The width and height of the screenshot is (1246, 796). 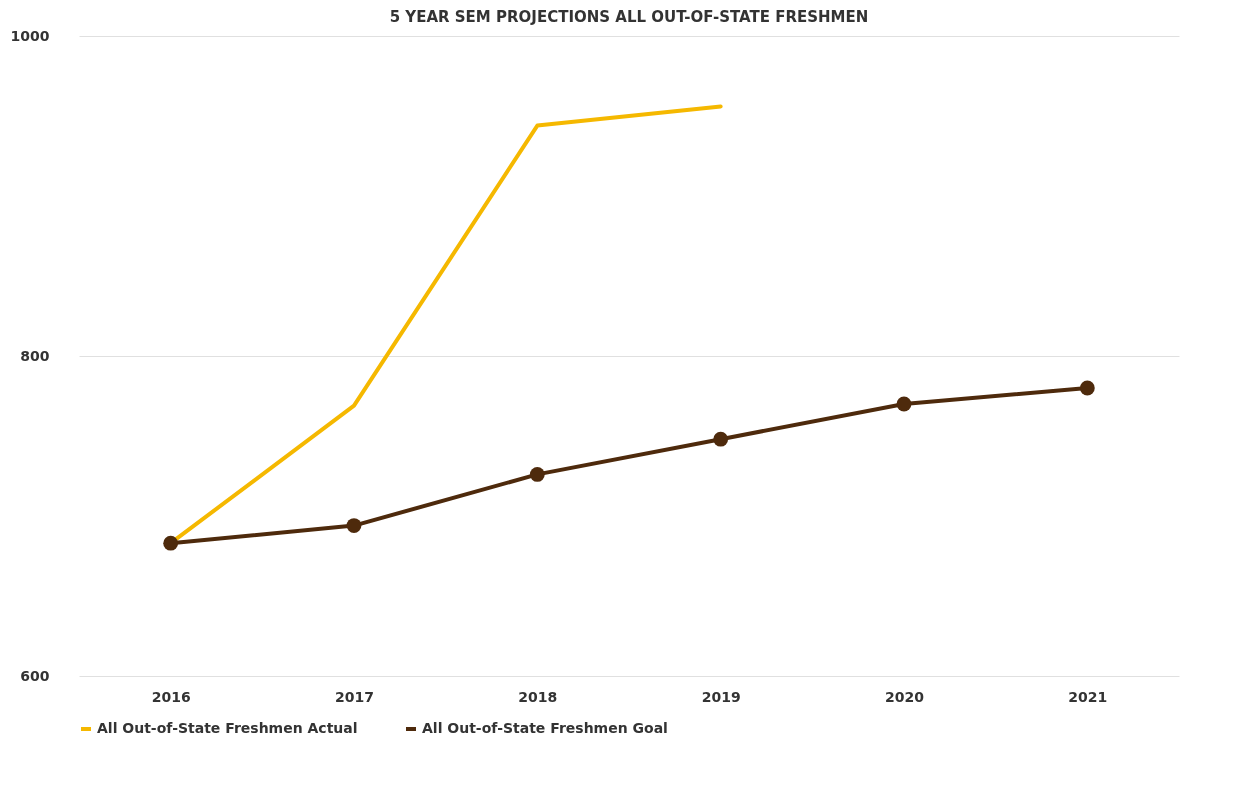 I want to click on y-tick-label: 600, so click(x=35, y=675).